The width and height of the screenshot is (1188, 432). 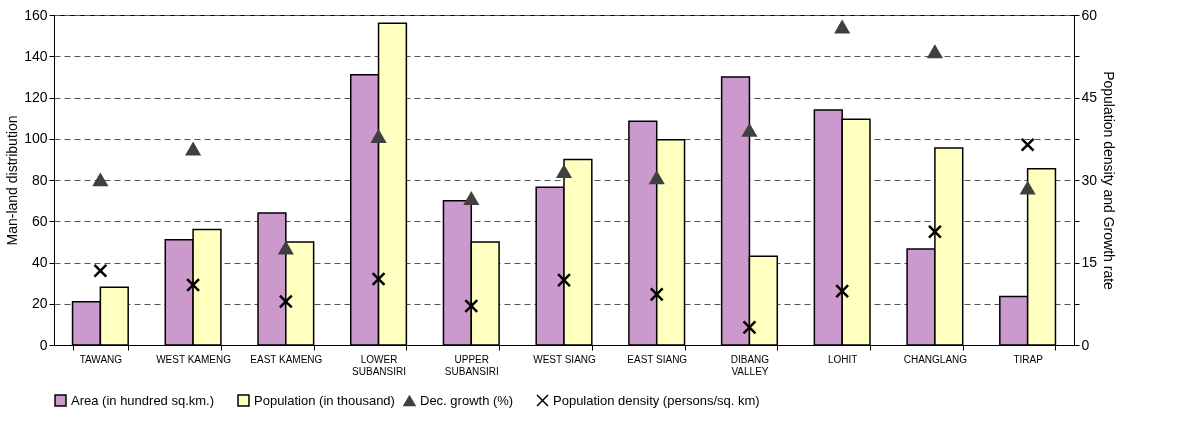 What do you see at coordinates (750, 365) in the screenshot?
I see `x-tick-label: DIBANG VALLEY` at bounding box center [750, 365].